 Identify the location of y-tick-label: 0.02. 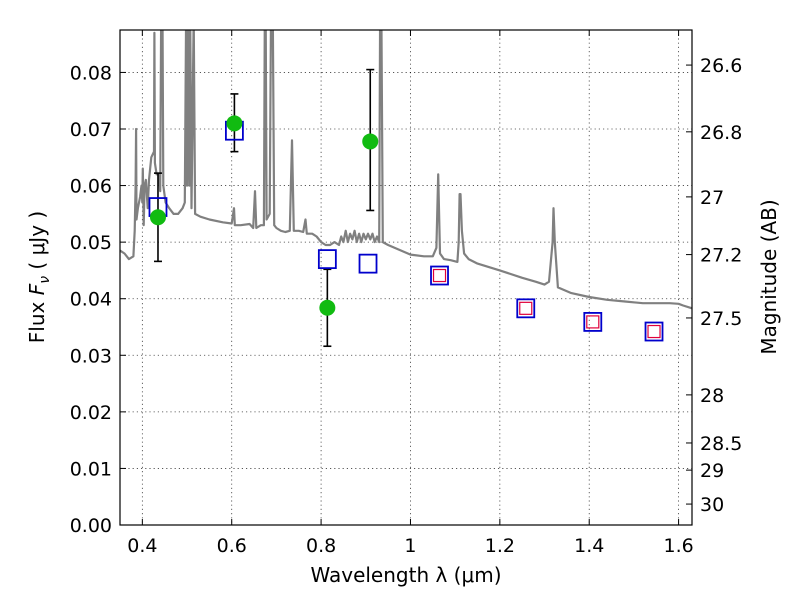
(91, 413).